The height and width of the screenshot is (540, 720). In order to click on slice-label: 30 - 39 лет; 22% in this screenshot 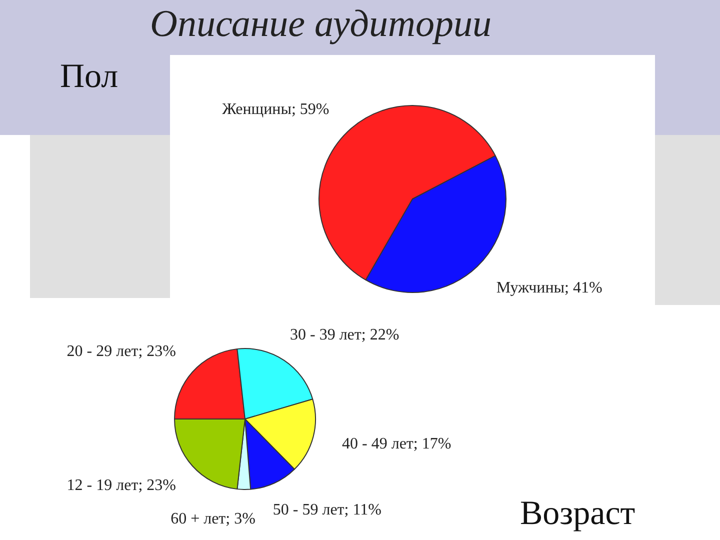, I will do `click(345, 335)`.